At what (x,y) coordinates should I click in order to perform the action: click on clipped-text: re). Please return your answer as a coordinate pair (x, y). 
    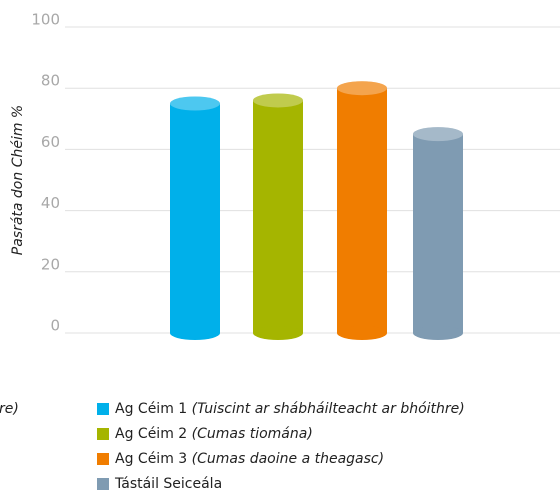
    Looking at the image, I should click on (9, 409).